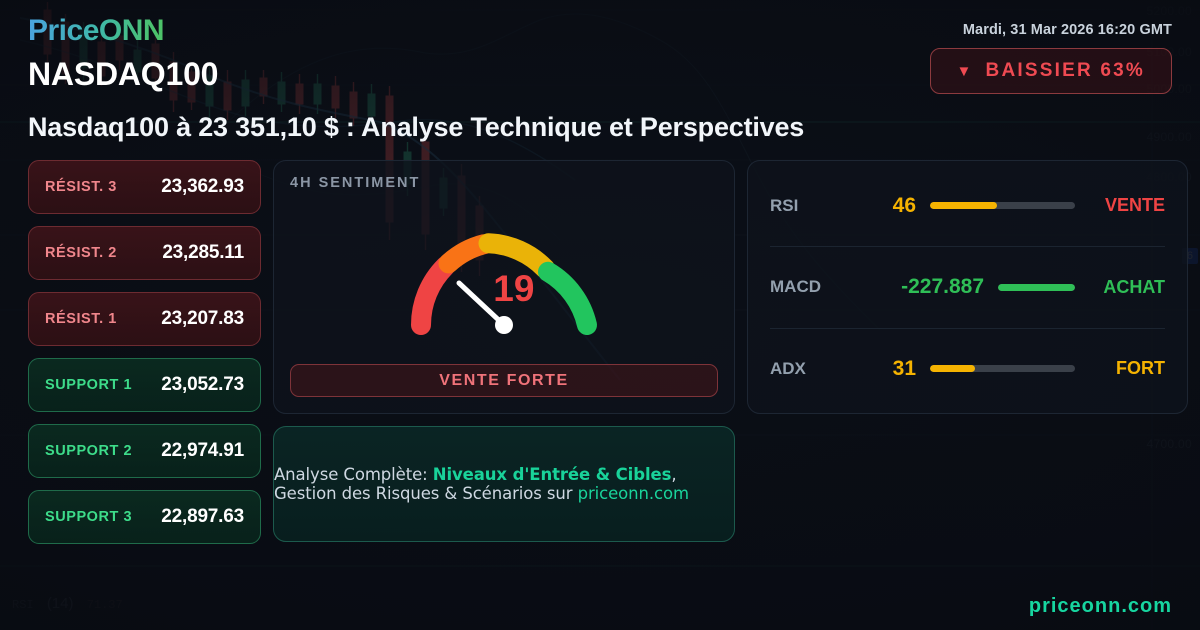 This screenshot has width=1200, height=630. I want to click on status-badge: ▼ BAISSIER 63%, so click(1050, 71).